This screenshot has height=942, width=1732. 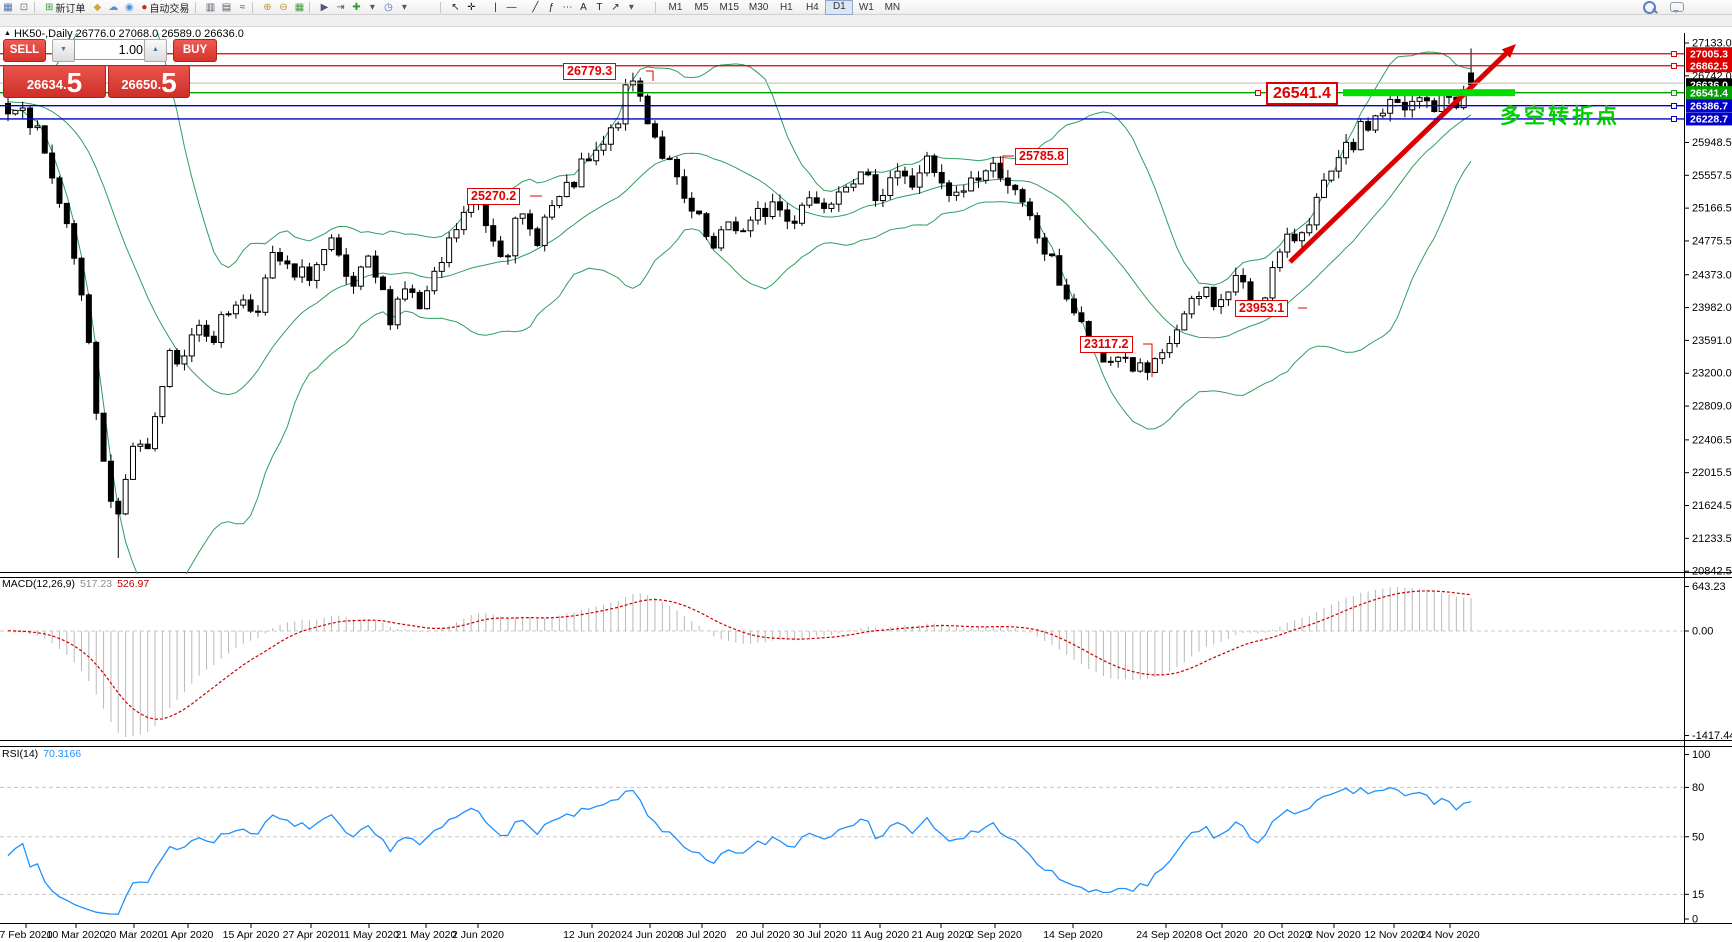 I want to click on arrows-tool-icon: ↗, so click(x=615, y=7).